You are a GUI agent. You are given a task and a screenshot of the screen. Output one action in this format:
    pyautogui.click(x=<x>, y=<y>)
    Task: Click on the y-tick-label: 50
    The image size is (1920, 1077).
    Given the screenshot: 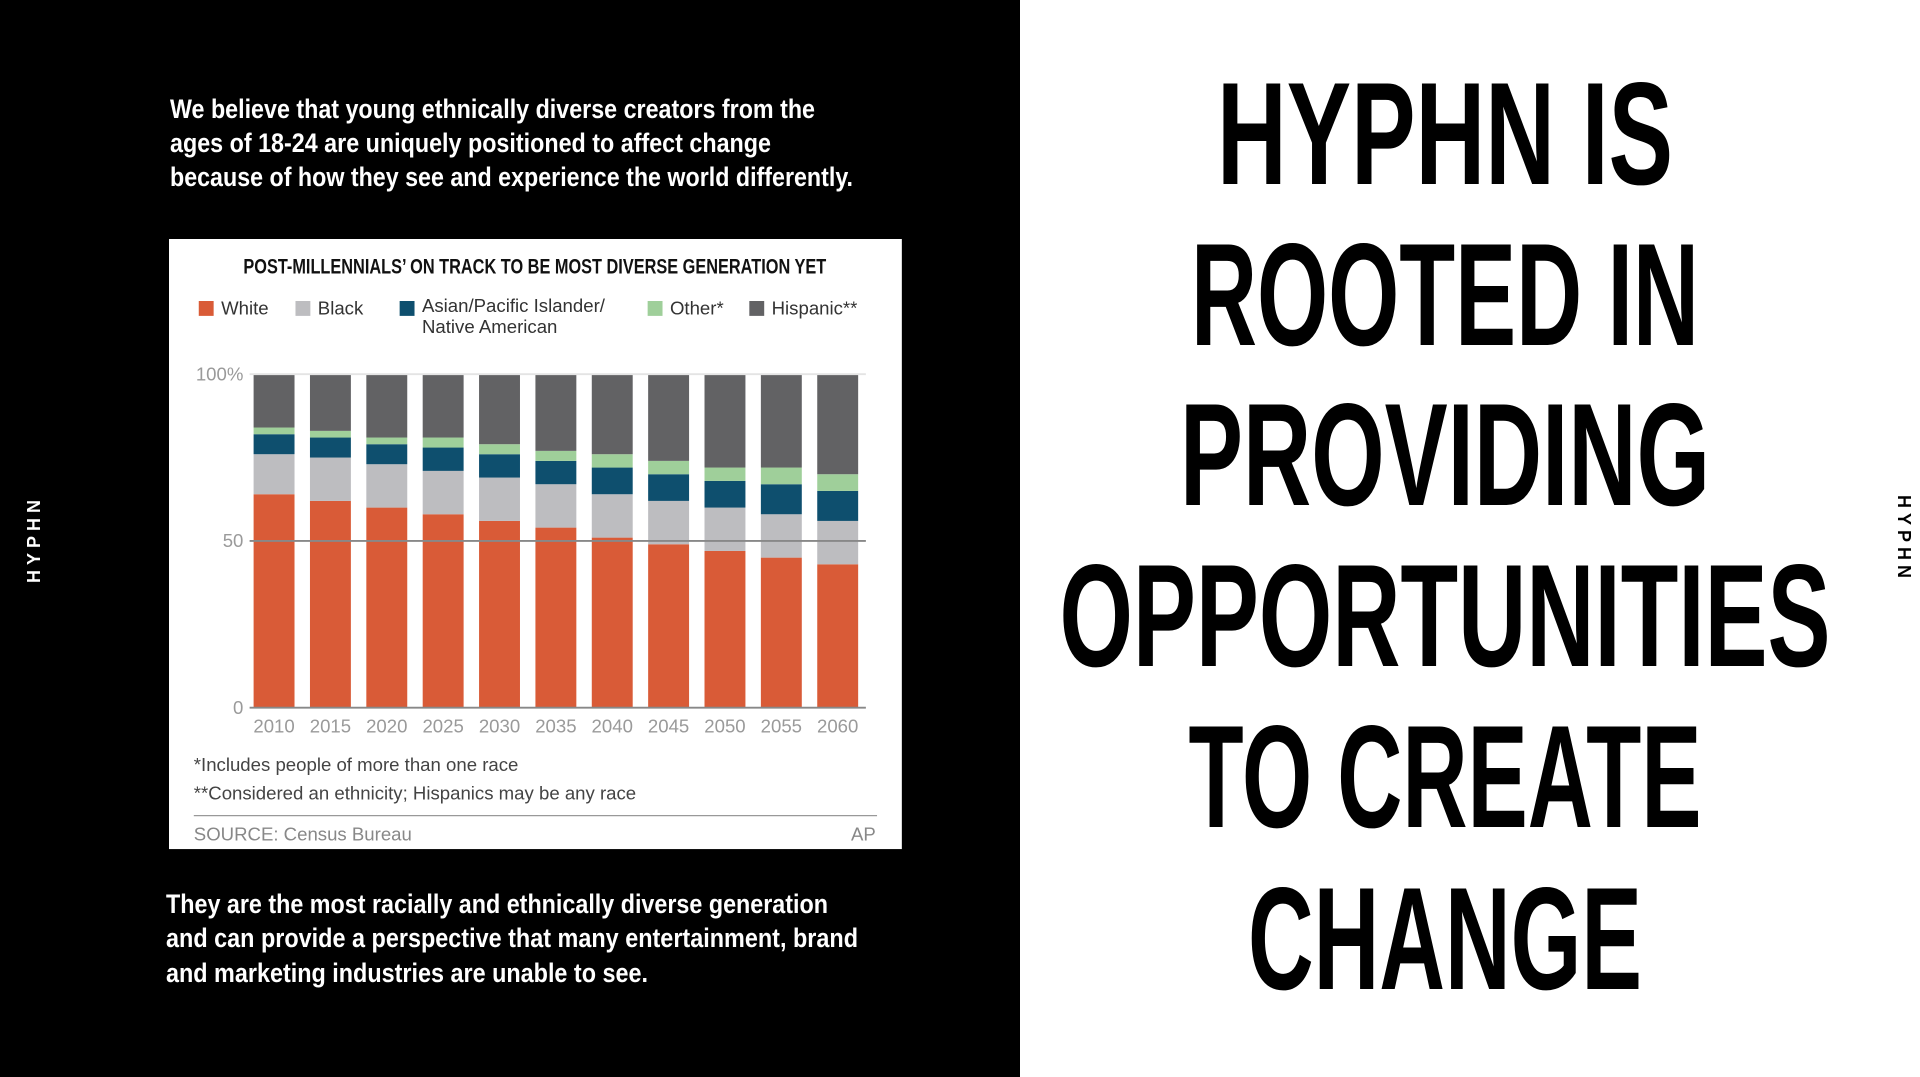 What is the action you would take?
    pyautogui.click(x=233, y=540)
    